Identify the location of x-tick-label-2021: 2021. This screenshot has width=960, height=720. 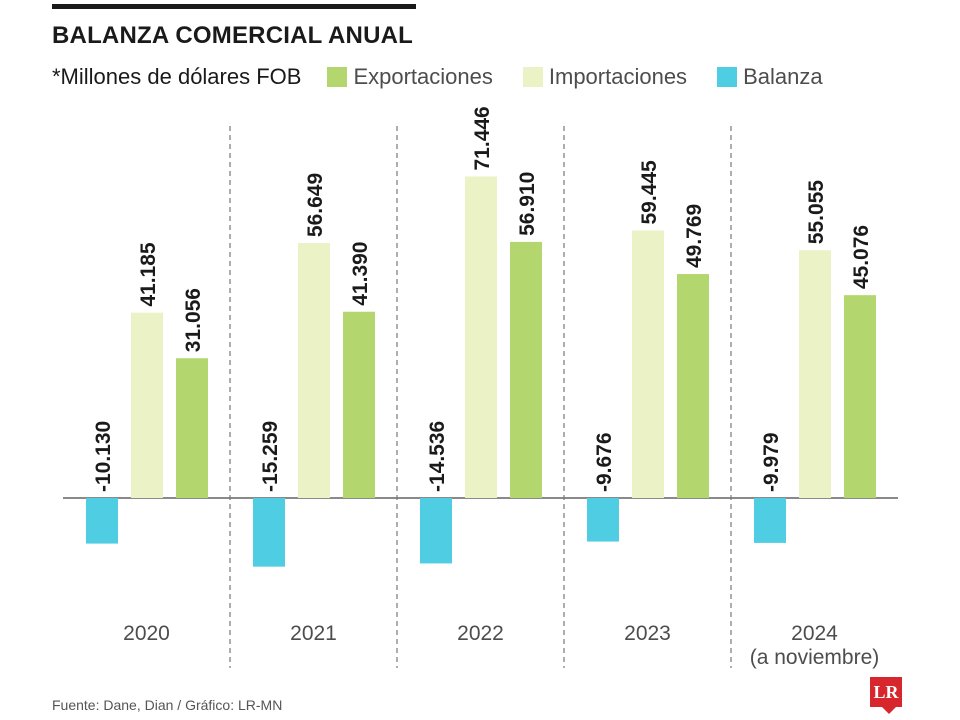
(313, 633).